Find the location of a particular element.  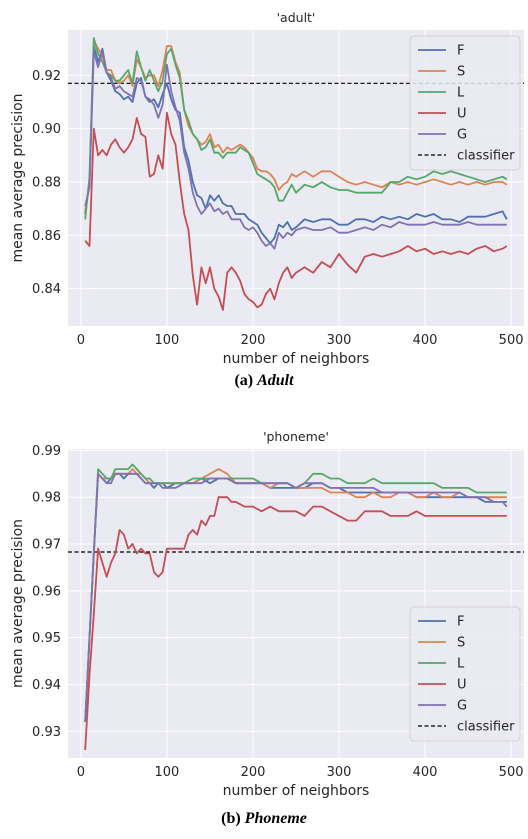

caption-b-label: (b) is located at coordinates (231, 818).